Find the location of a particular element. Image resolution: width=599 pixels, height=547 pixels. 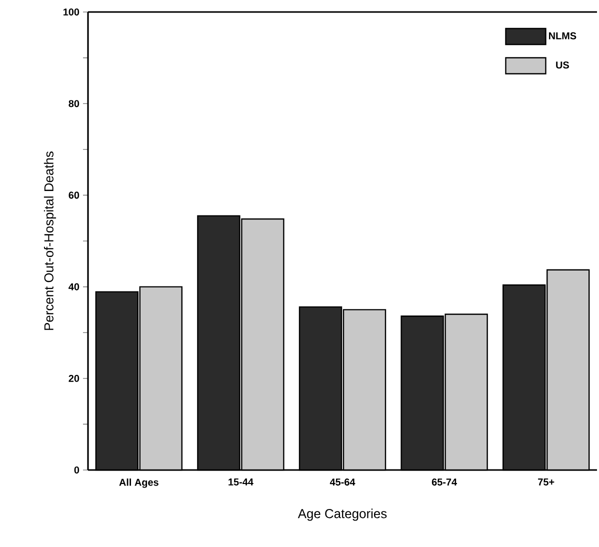

y-tick-label: 100 is located at coordinates (71, 12).